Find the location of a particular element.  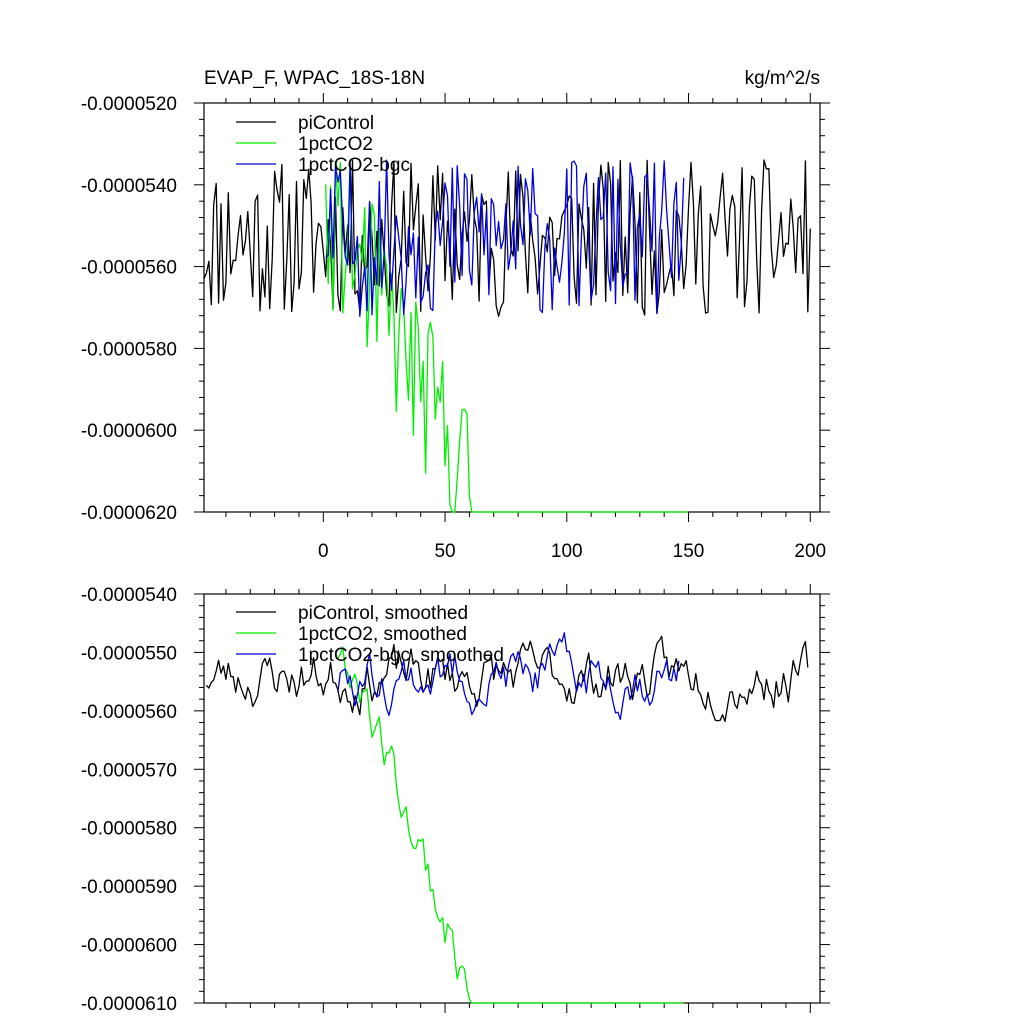

legend-label: piControl is located at coordinates (336, 123).